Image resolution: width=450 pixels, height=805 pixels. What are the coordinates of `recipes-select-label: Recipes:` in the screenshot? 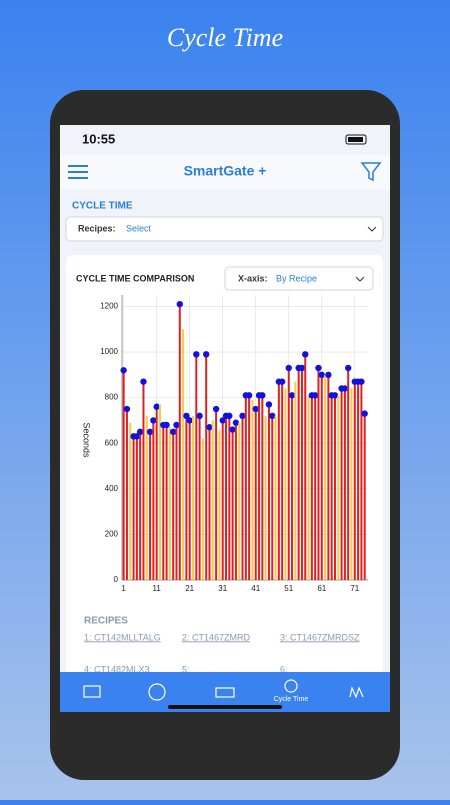 It's located at (97, 228).